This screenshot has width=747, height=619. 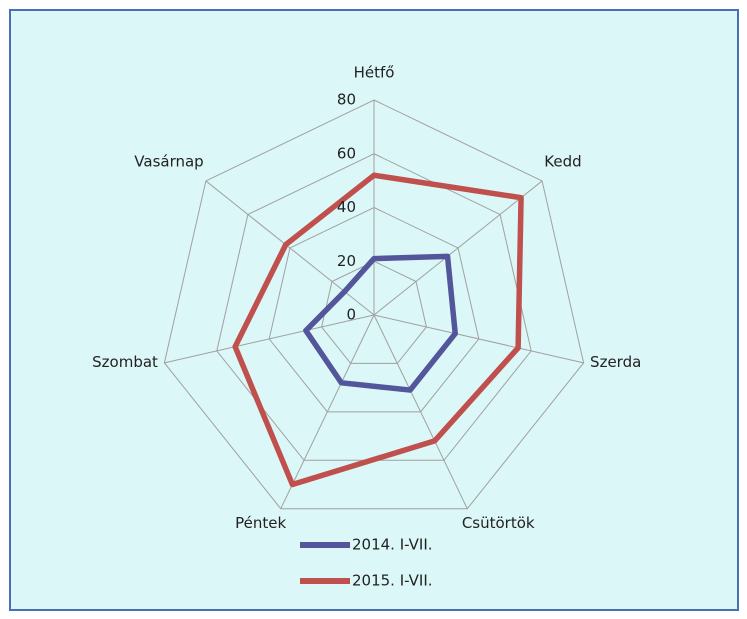 What do you see at coordinates (615, 362) in the screenshot?
I see `category-label: Szerda` at bounding box center [615, 362].